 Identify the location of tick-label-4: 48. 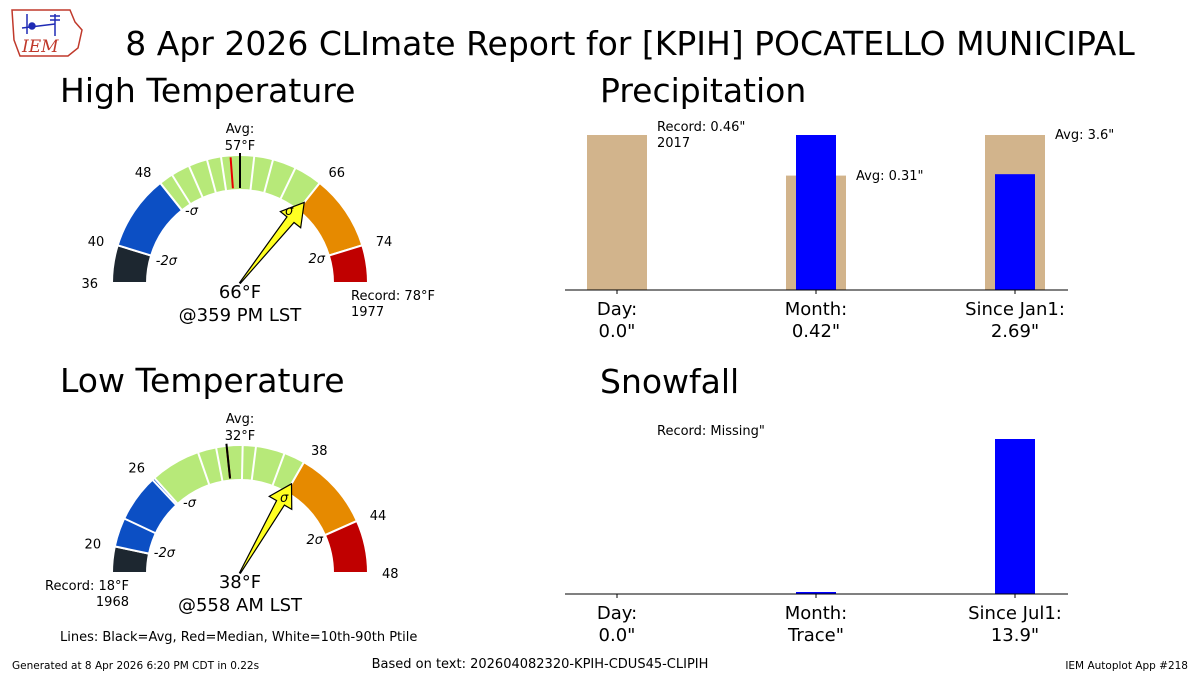
(390, 574).